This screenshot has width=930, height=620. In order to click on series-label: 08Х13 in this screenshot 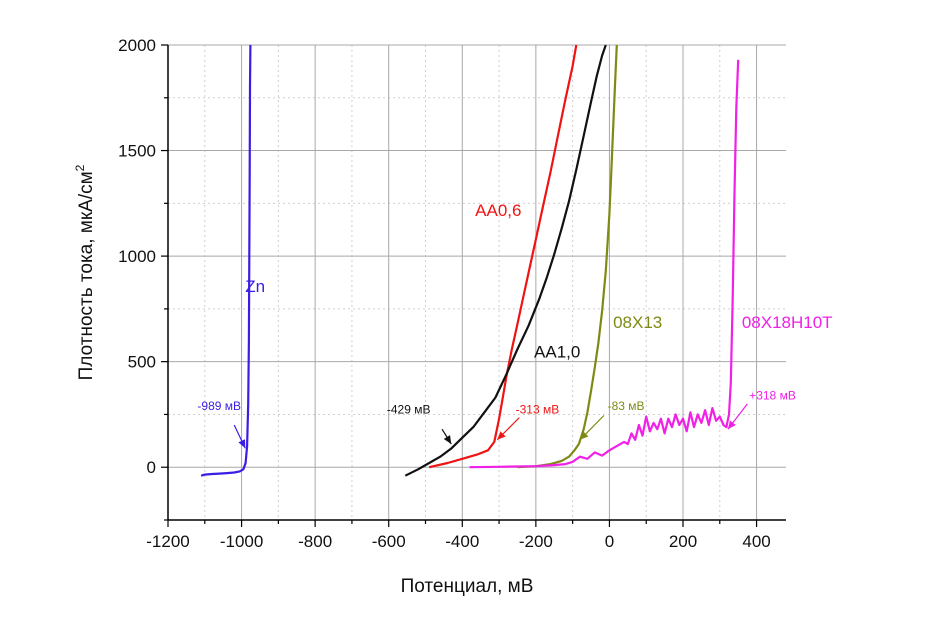, I will do `click(637, 322)`.